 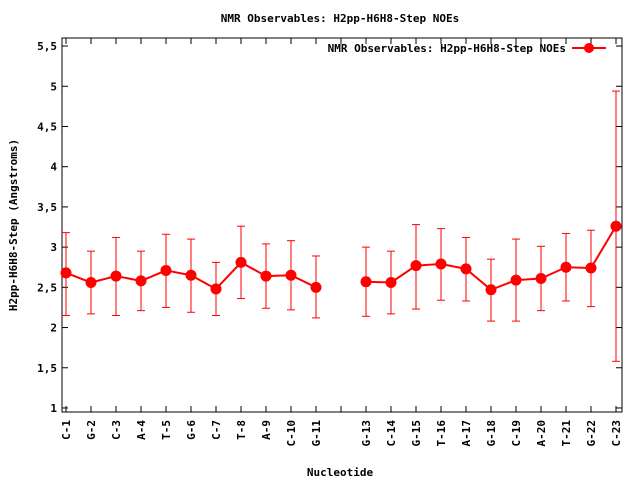 What do you see at coordinates (116, 430) in the screenshot?
I see `x-tick-label: C-3` at bounding box center [116, 430].